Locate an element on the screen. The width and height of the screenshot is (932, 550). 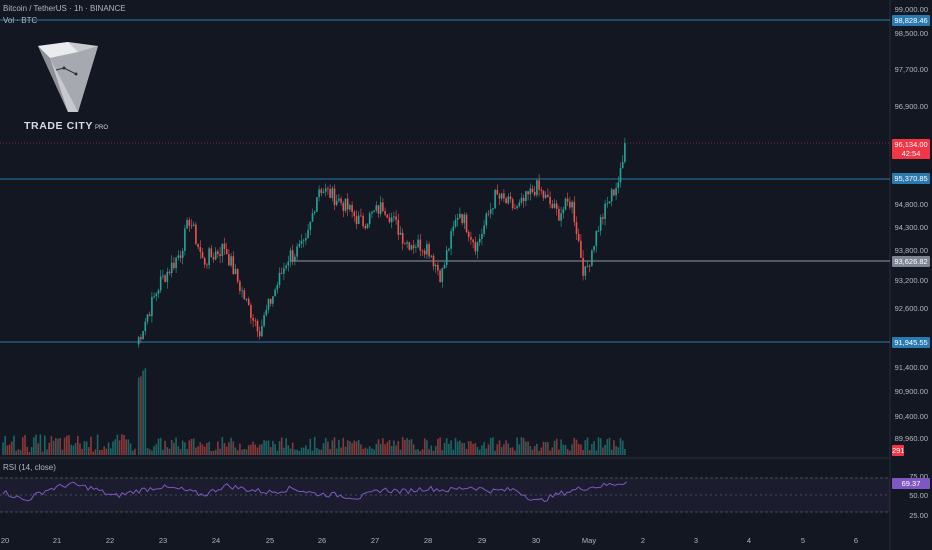
symbol-title: Bitcoin / TetherUS · 1h · BINANCE is located at coordinates (64, 8).